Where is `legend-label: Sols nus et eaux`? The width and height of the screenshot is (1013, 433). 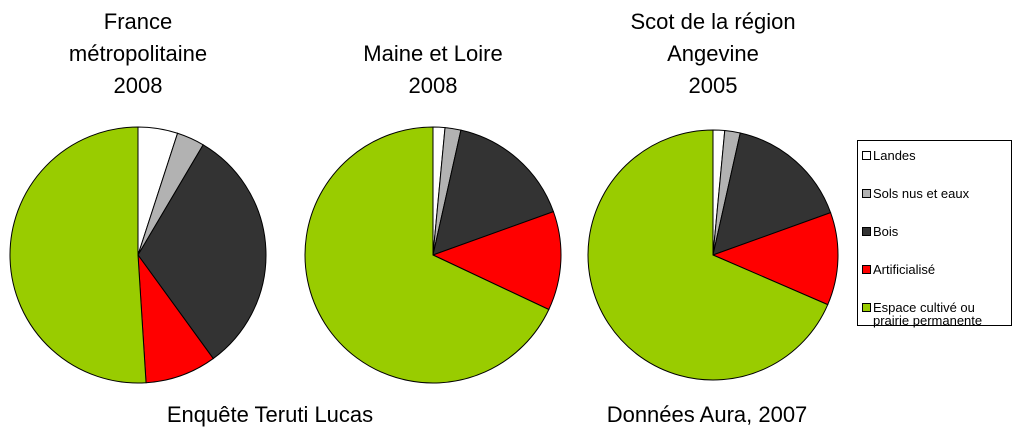
legend-label: Sols nus et eaux is located at coordinates (921, 193).